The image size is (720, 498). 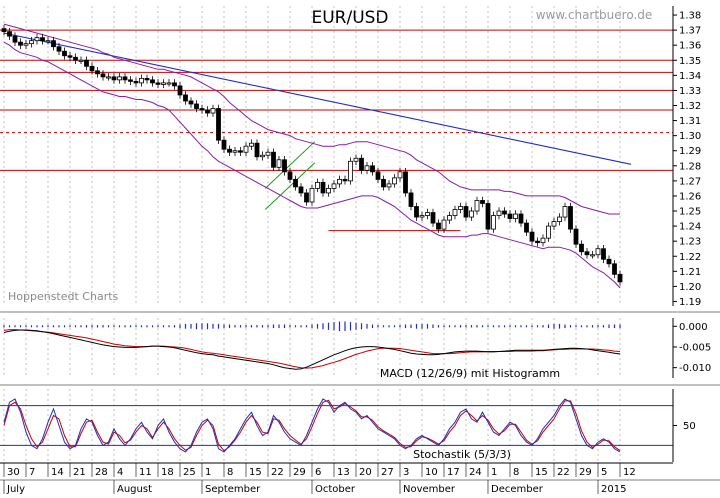 I want to click on x-tick-label: 21, so click(x=79, y=472).